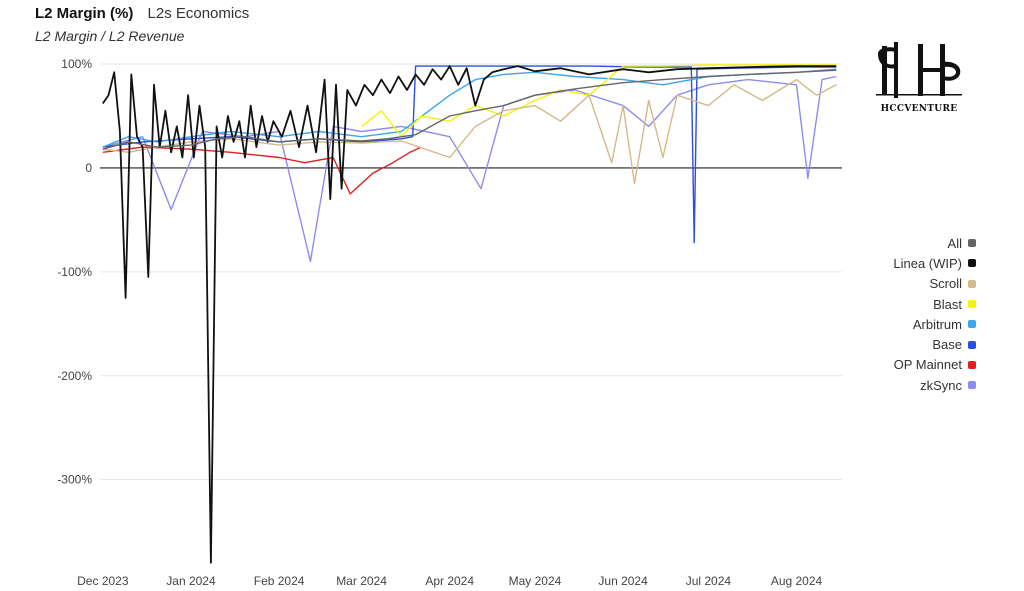  What do you see at coordinates (103, 581) in the screenshot?
I see `x-tick-label: Dec 2023` at bounding box center [103, 581].